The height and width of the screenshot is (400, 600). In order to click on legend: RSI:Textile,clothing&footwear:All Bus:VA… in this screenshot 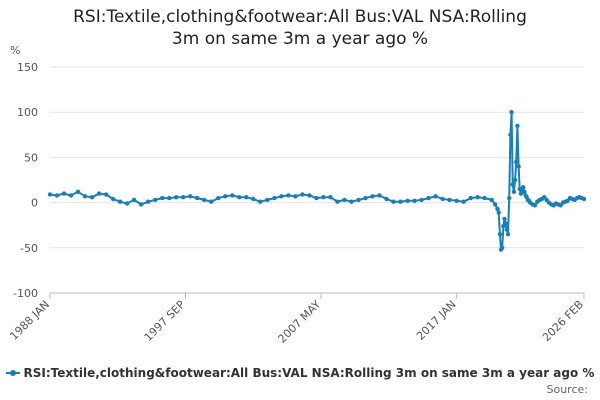, I will do `click(300, 373)`.